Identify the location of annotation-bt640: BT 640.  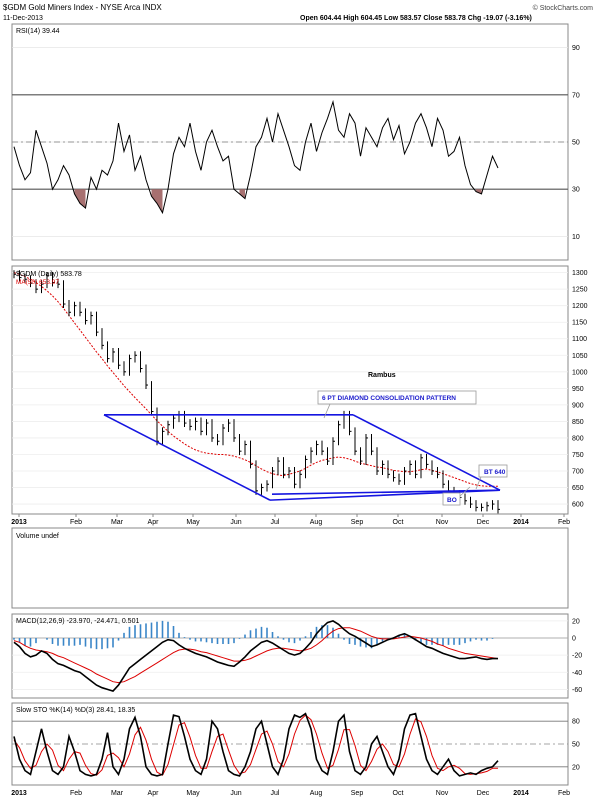
(495, 472).